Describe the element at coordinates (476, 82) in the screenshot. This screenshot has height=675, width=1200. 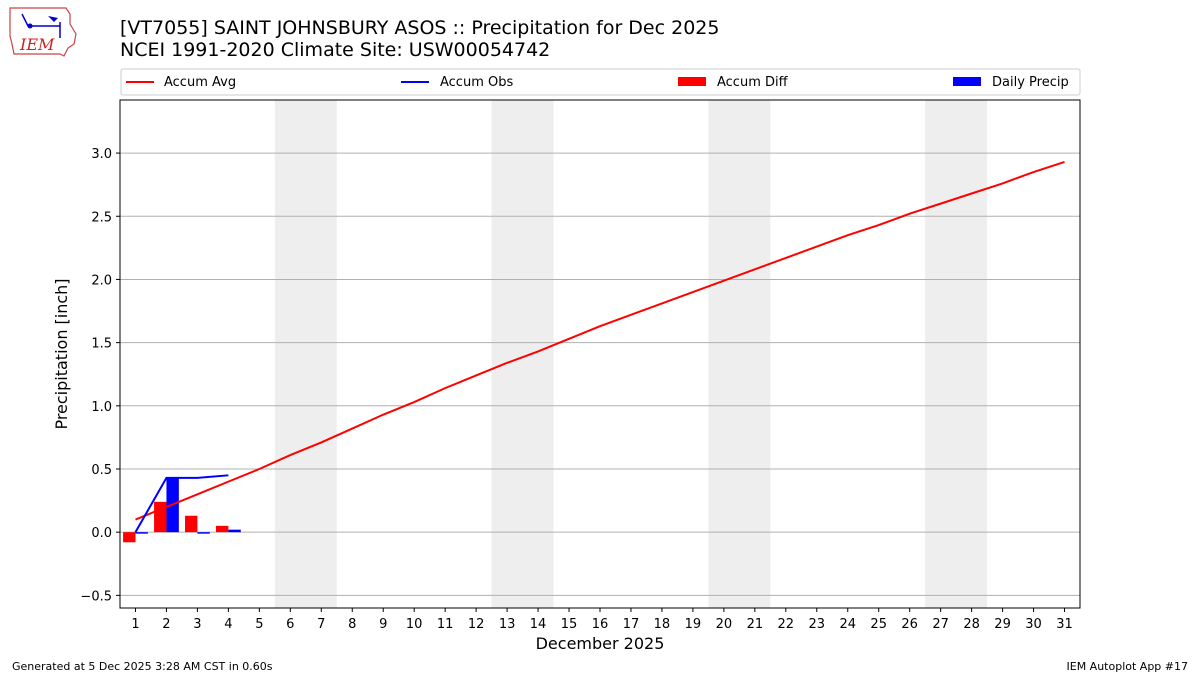
I see `legend-label-accum-obs: Accum Obs` at that location.